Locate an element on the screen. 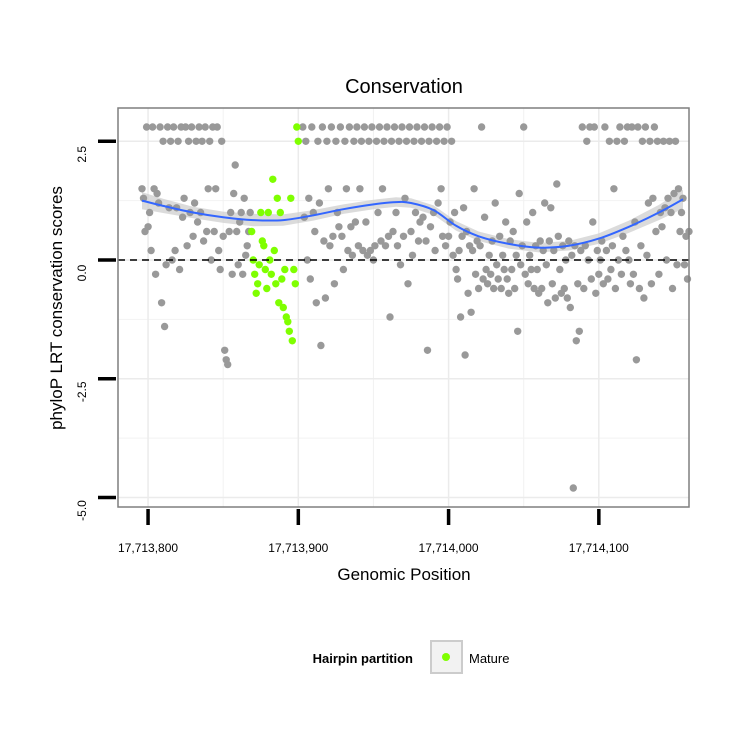 This screenshot has width=750, height=750. legend-label-mature: Mature is located at coordinates (489, 658).